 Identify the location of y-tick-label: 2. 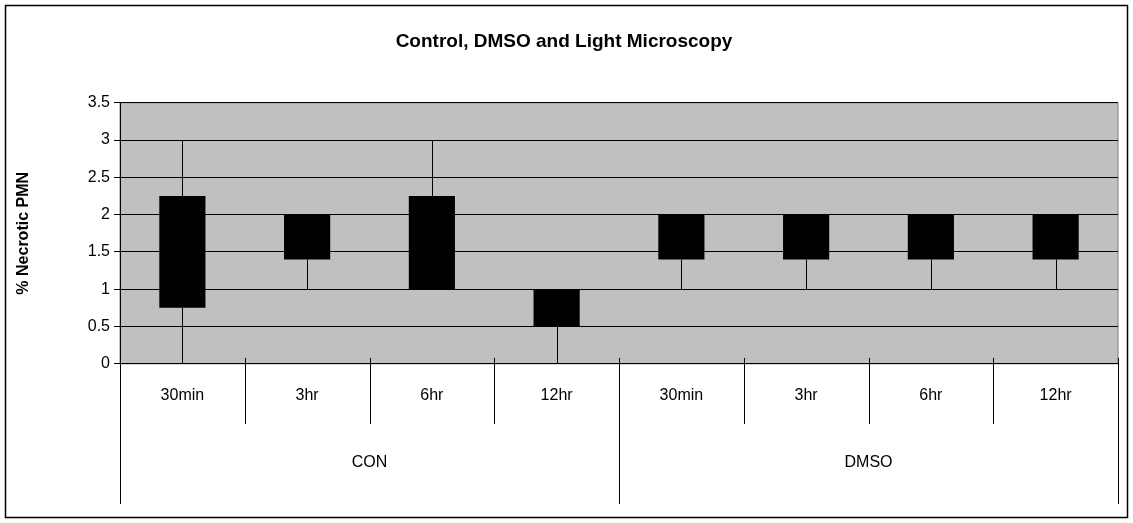
(106, 214).